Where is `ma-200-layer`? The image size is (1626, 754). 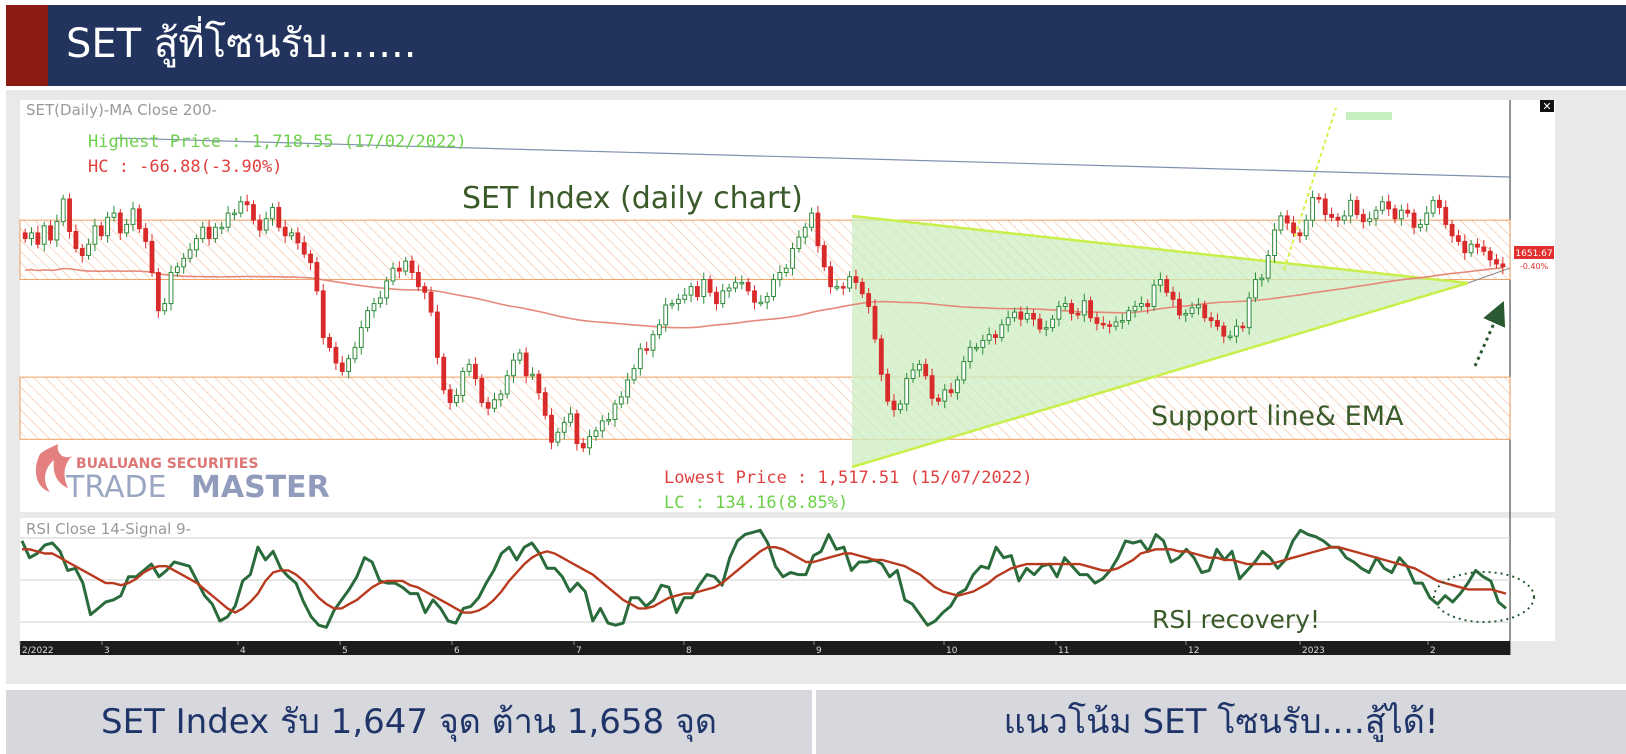 ma-200-layer is located at coordinates (764, 297).